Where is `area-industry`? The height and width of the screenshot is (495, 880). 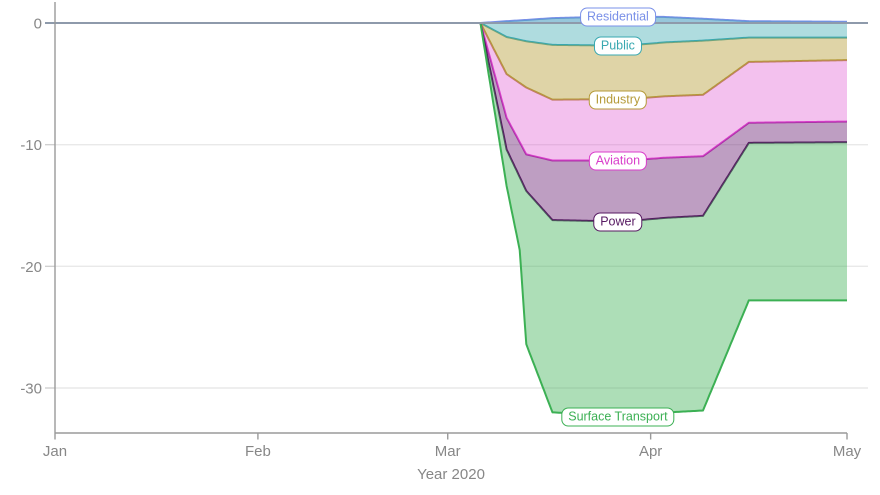 area-industry is located at coordinates (451, 61).